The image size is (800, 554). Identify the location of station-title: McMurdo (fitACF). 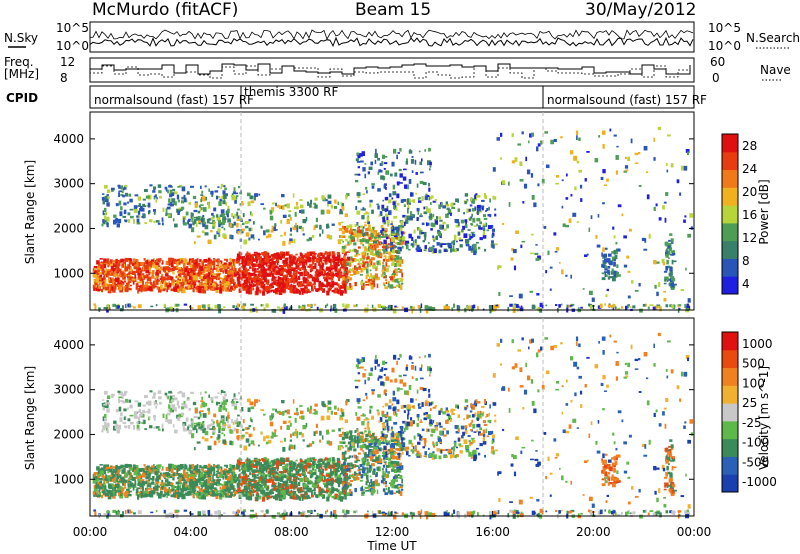
(165, 10).